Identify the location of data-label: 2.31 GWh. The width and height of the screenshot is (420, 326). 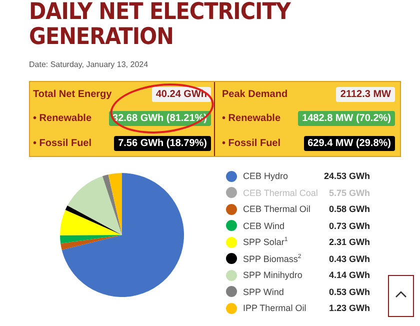
(349, 242).